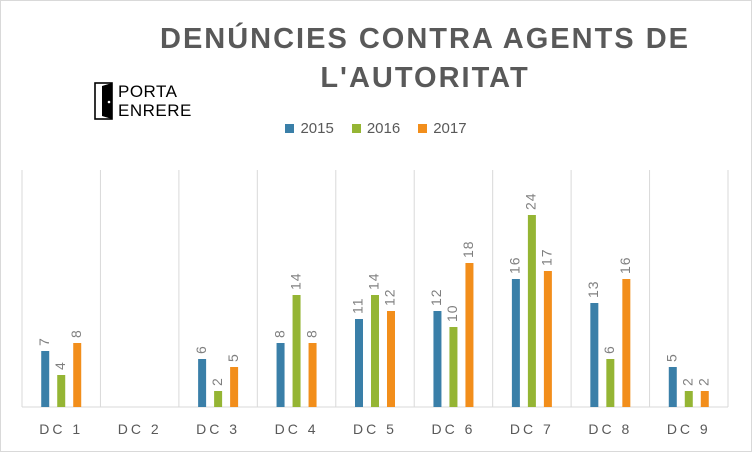  Describe the element at coordinates (356, 128) in the screenshot. I see `legend-swatch-2016` at that location.